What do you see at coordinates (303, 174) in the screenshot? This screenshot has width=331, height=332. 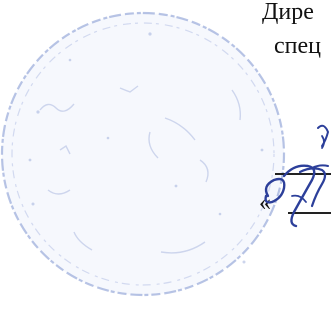 I see `signature-line` at bounding box center [303, 174].